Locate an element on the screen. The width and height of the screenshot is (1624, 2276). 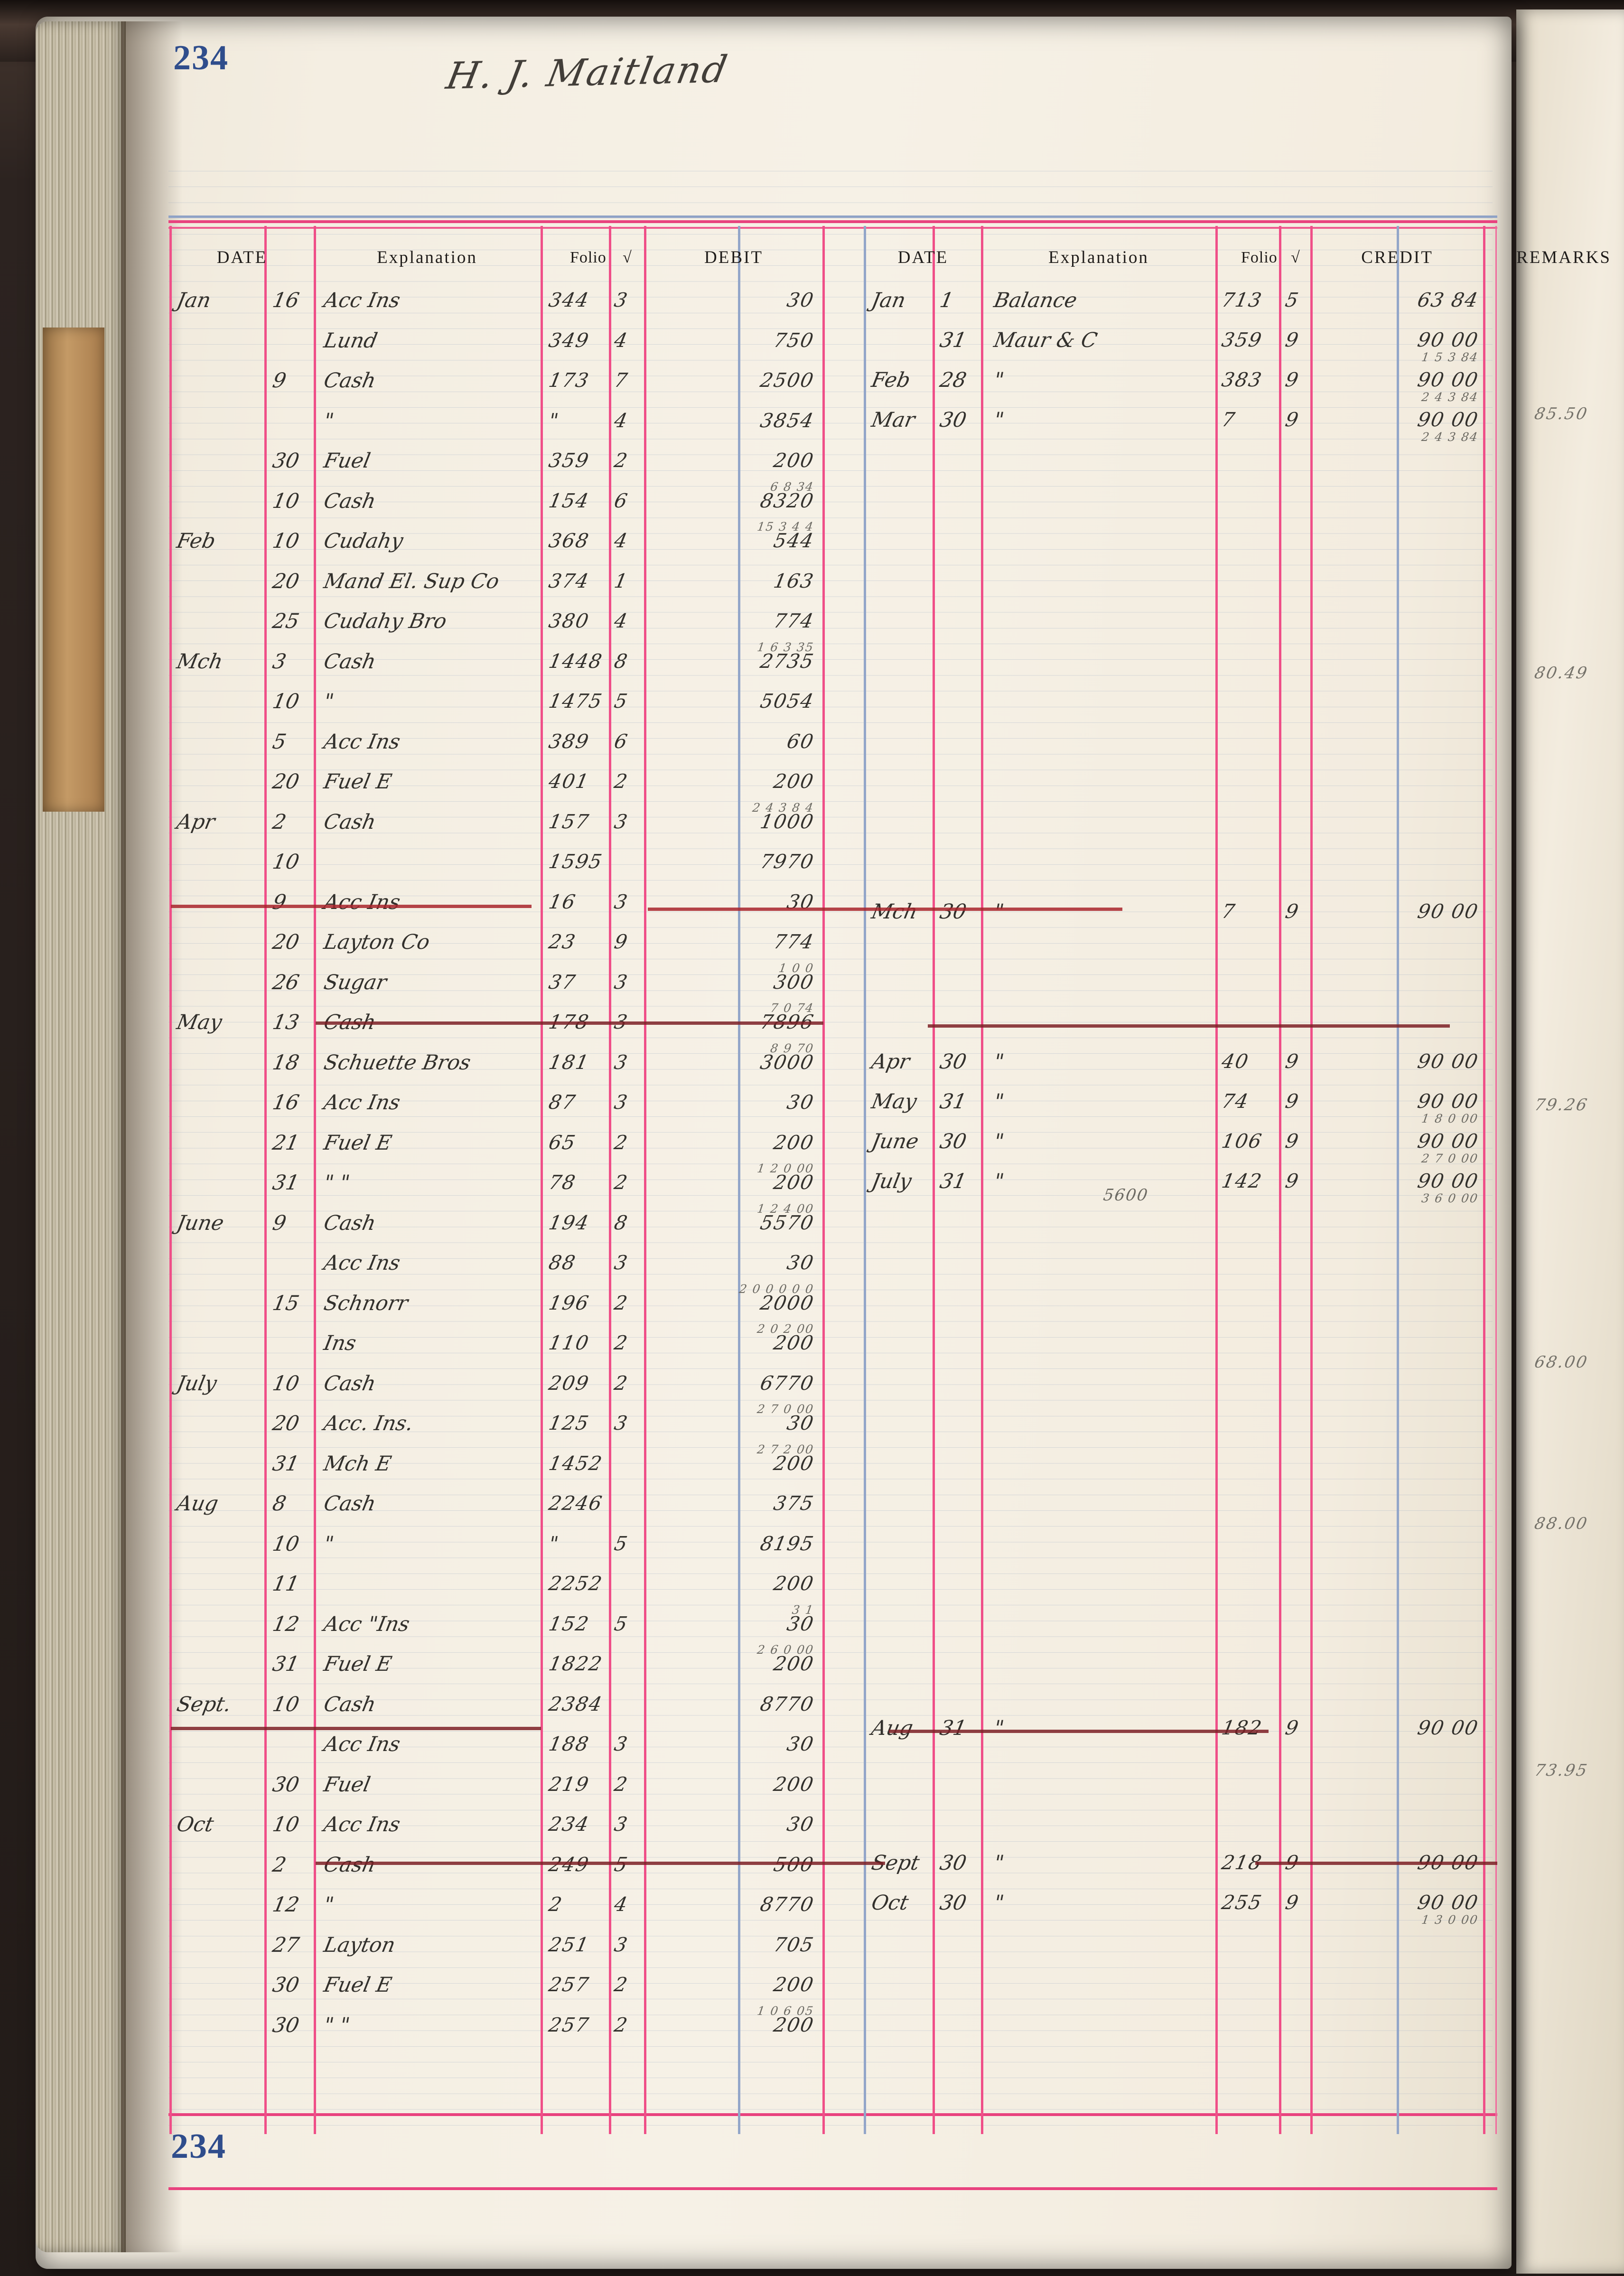
col-rule-credit-month is located at coordinates (934, 1180).